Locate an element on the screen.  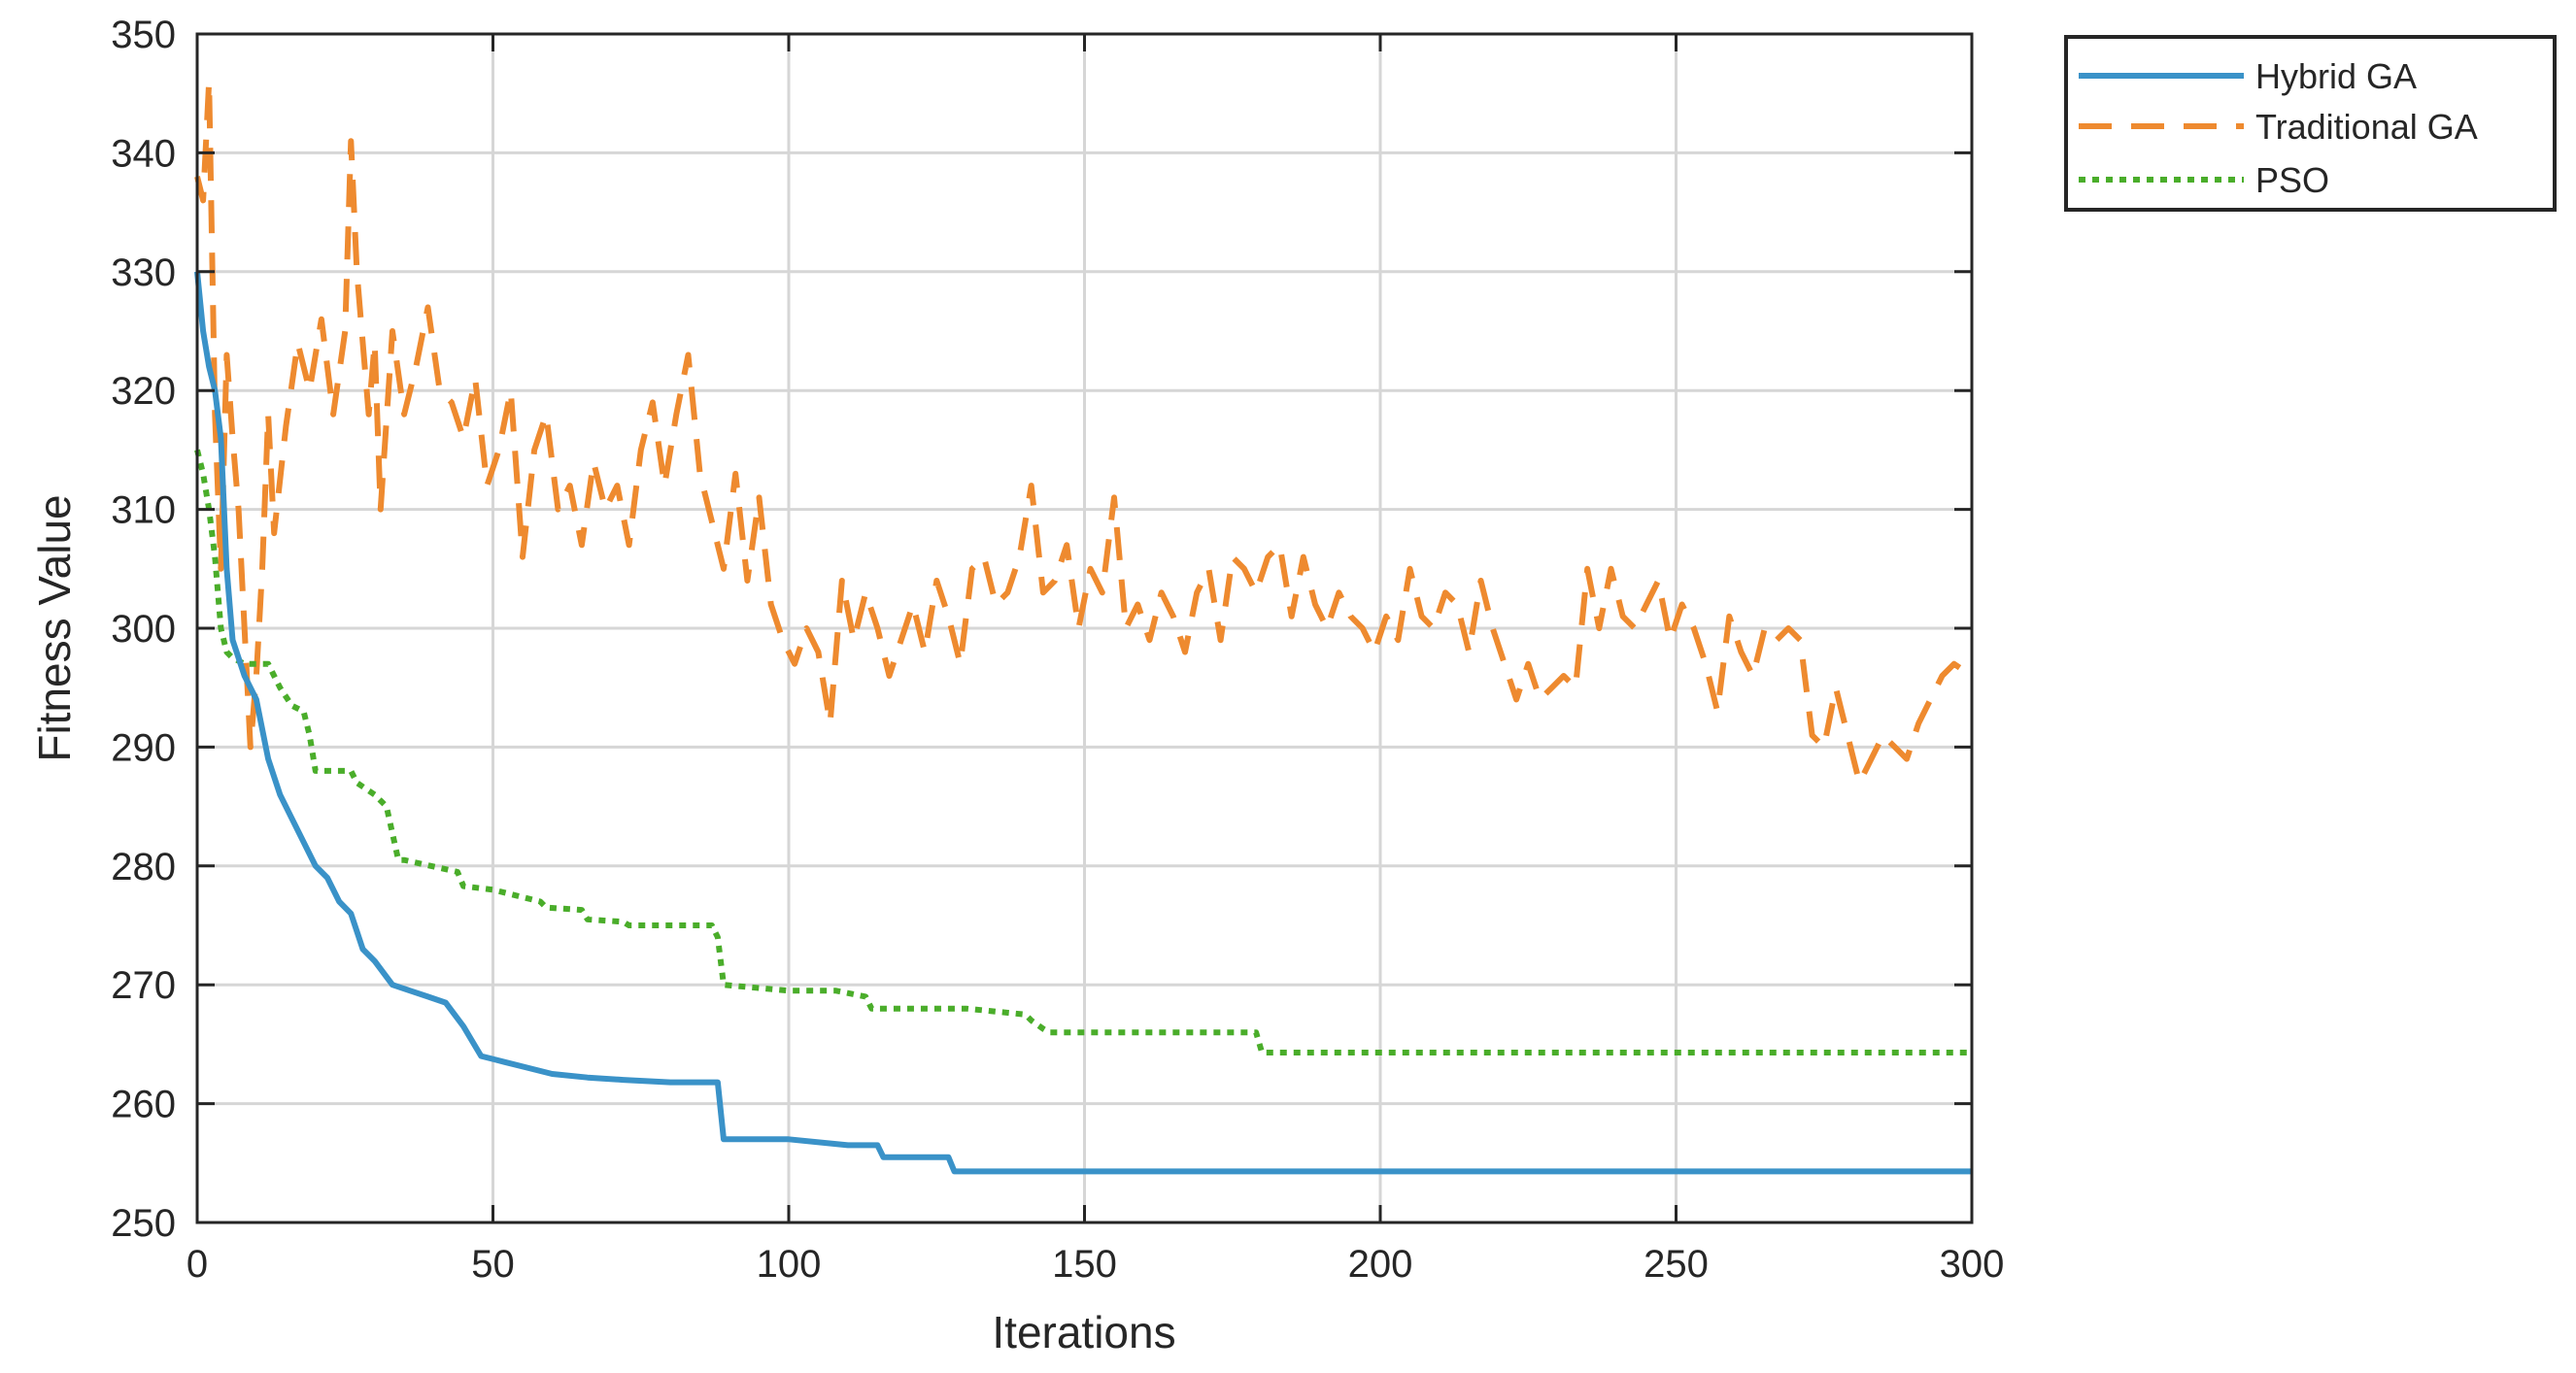
y-tick-label: 260 is located at coordinates (143, 1105).